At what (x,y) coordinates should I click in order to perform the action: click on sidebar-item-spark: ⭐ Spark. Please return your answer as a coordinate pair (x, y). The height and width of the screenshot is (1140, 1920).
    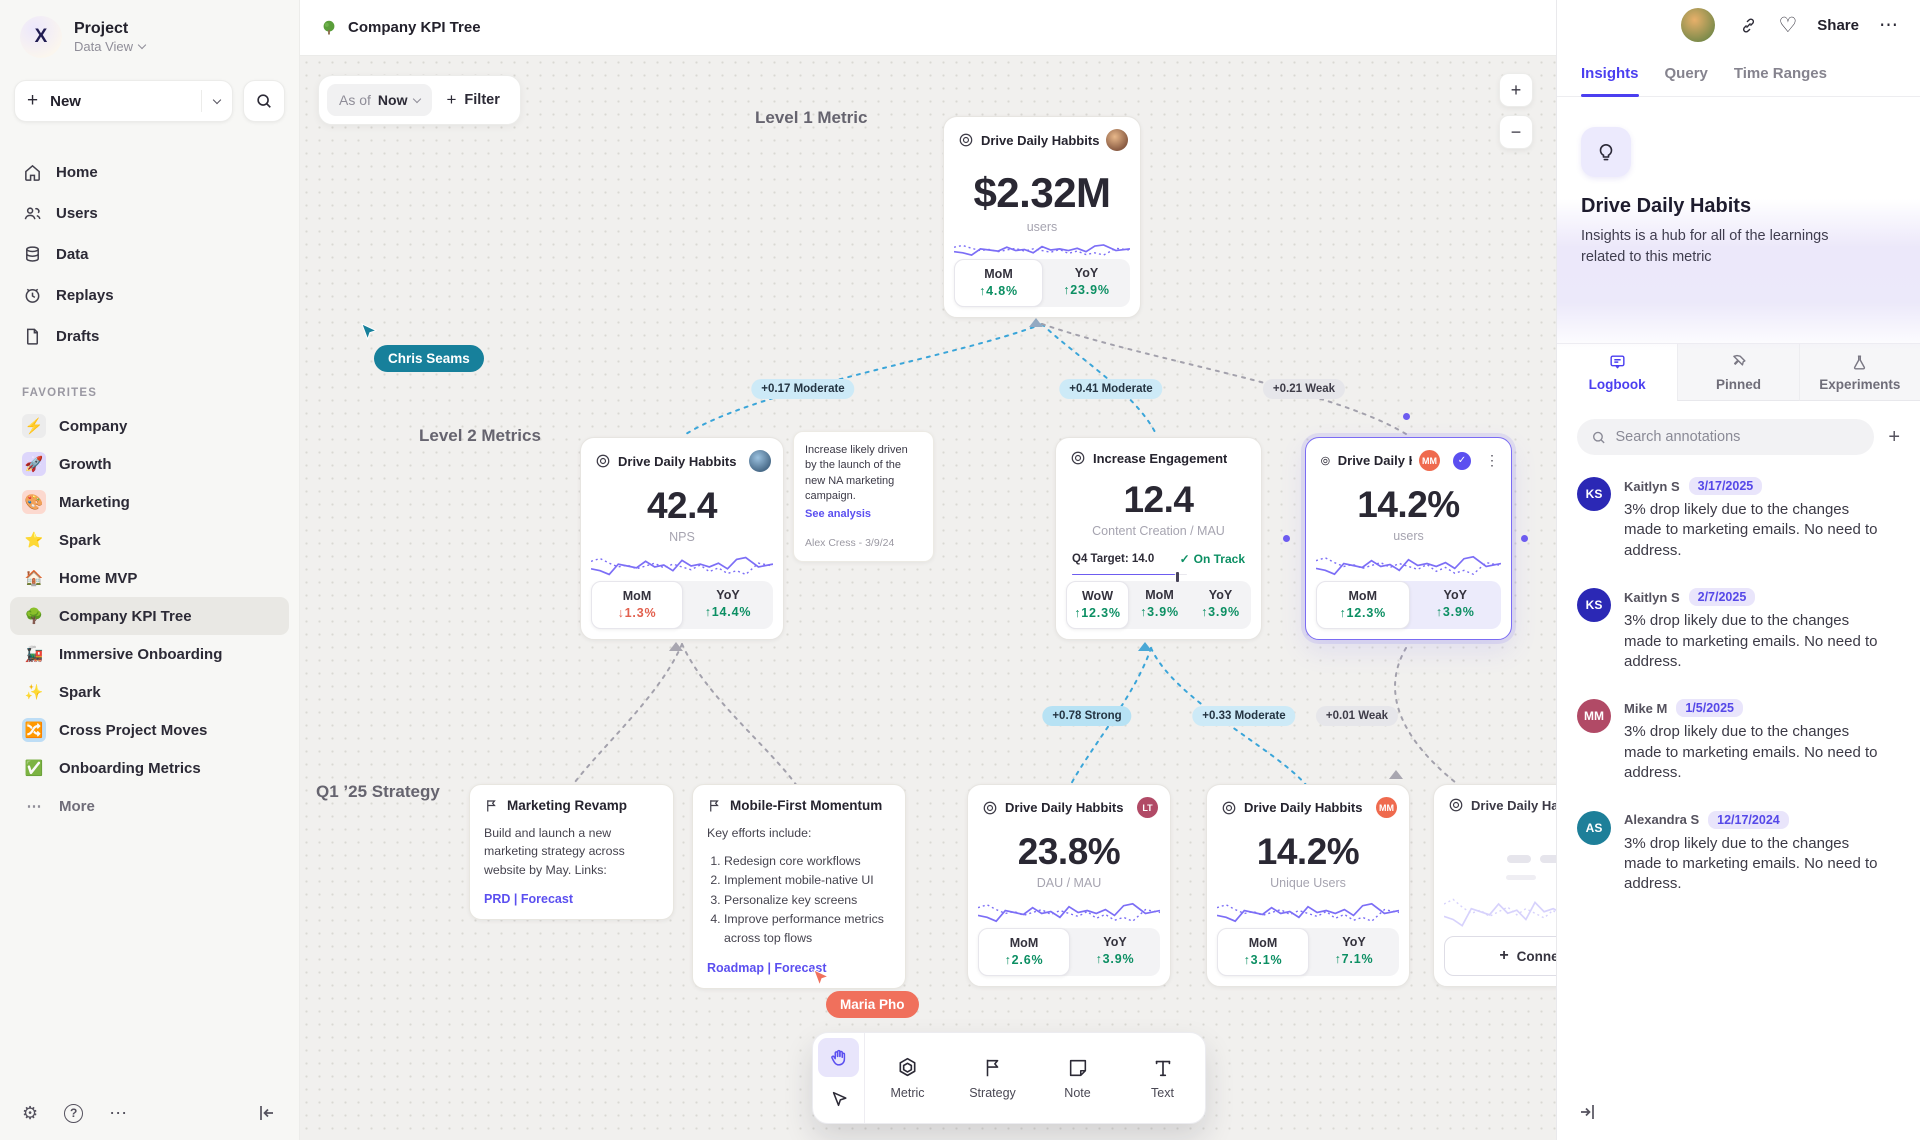
    Looking at the image, I should click on (149, 540).